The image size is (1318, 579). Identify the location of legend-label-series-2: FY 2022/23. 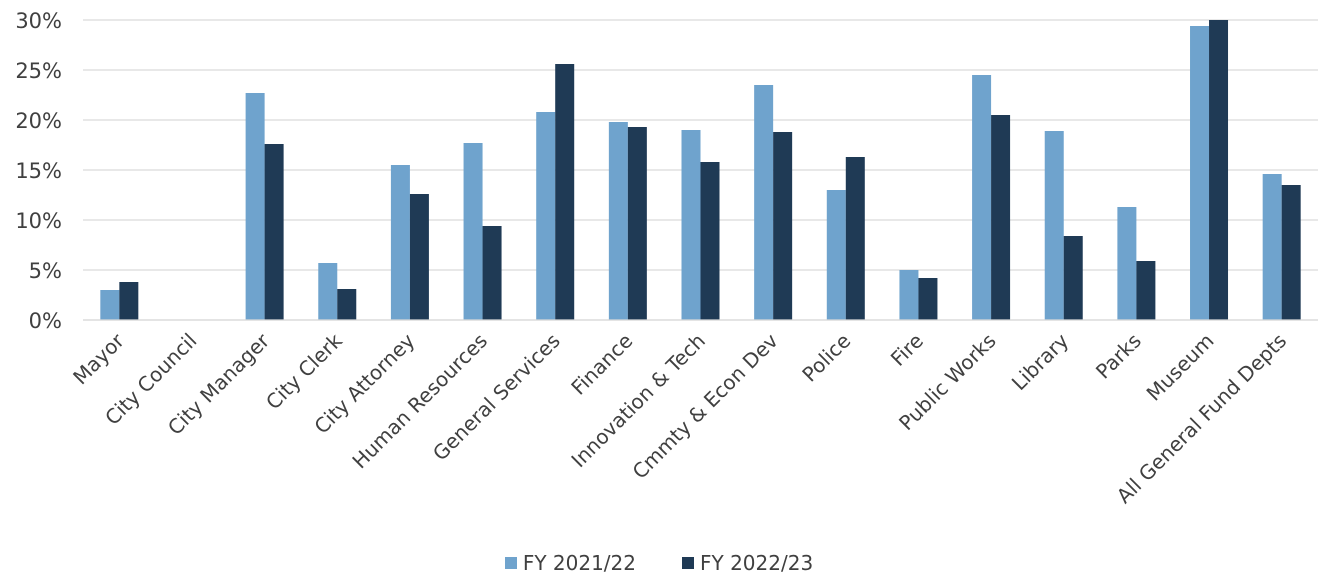
(757, 563).